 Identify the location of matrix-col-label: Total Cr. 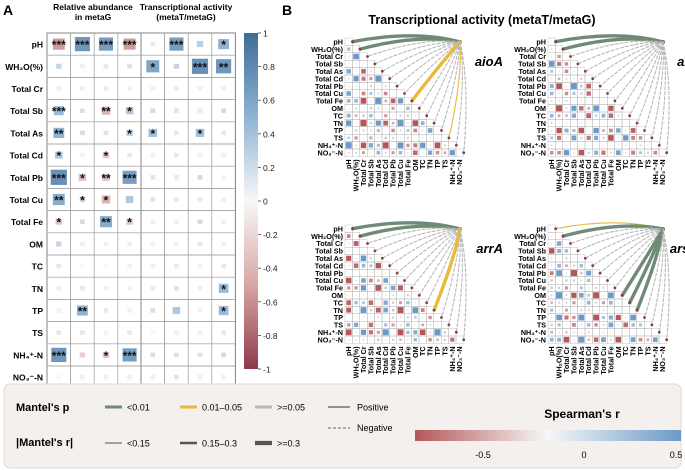
(363, 359).